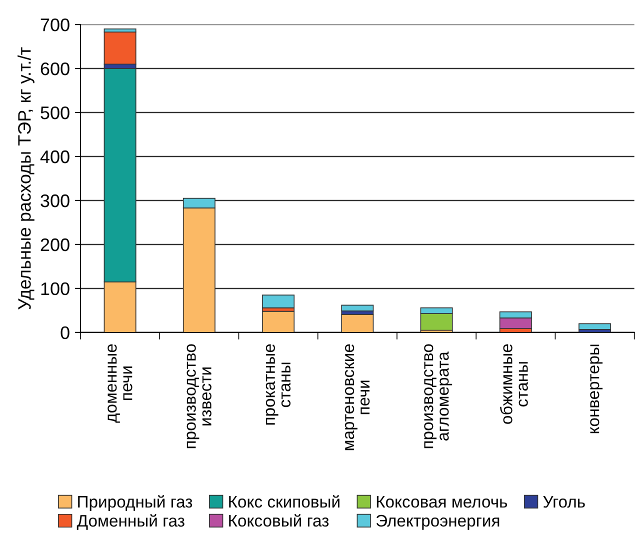 Image resolution: width=644 pixels, height=545 pixels. I want to click on legend-label: Коксовая мелочь, so click(442, 502).